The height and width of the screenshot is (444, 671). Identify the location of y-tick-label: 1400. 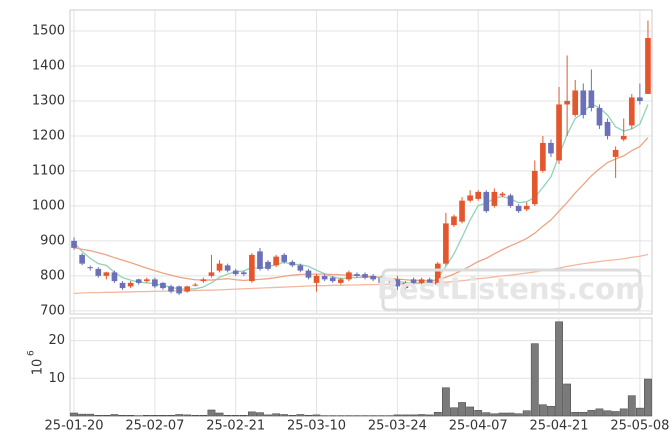
(48, 65).